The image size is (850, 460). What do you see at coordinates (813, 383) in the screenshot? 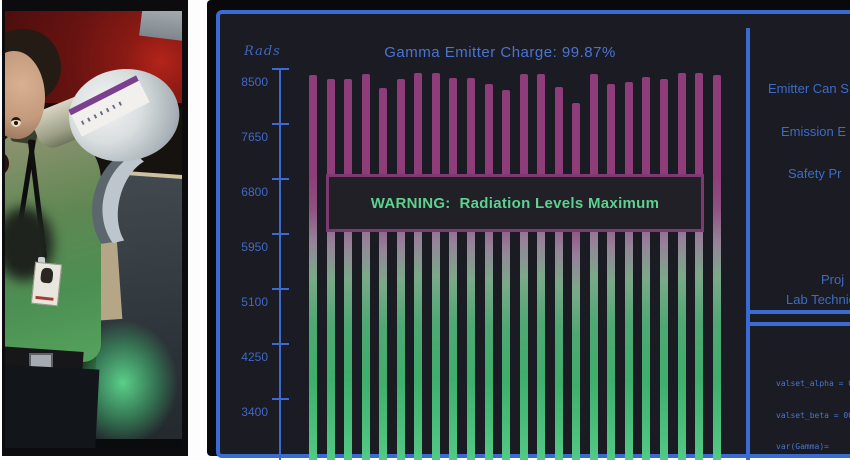
I see `code-line: valset_alpha = 0002` at bounding box center [813, 383].